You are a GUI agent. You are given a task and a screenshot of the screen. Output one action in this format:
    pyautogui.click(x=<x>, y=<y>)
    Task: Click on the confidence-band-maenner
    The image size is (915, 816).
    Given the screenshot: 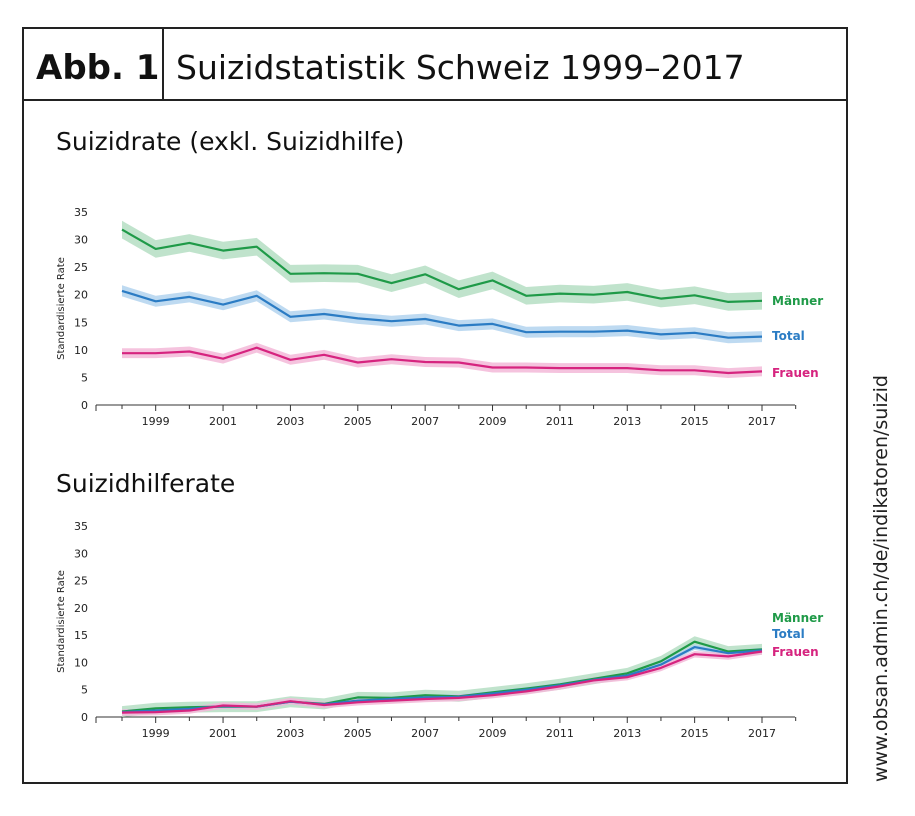 What is the action you would take?
    pyautogui.click(x=442, y=265)
    